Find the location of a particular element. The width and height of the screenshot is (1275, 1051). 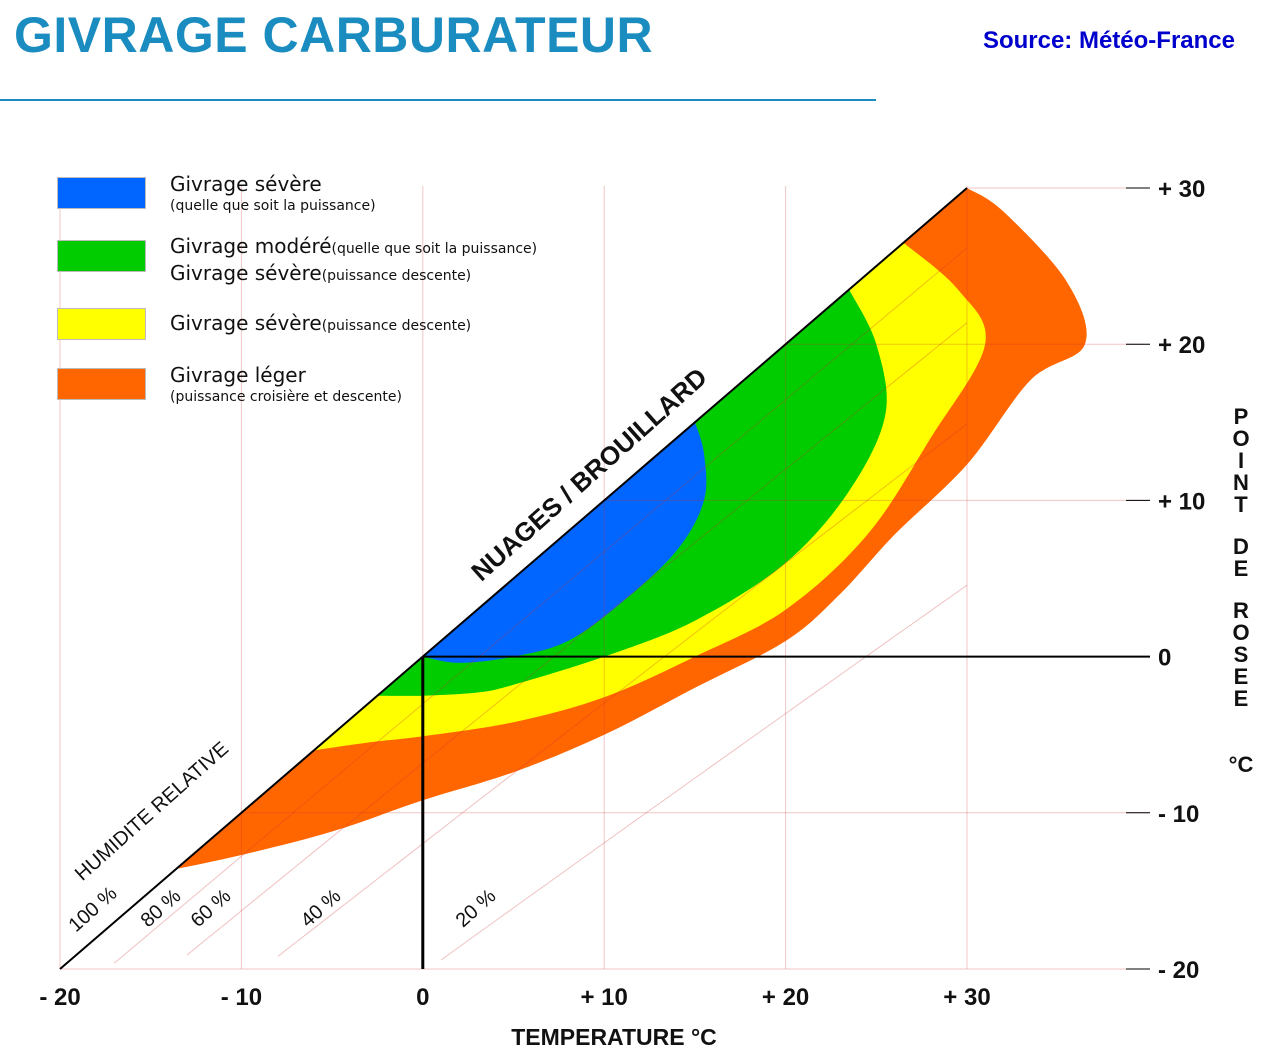

y-tick-label: + 20 is located at coordinates (1181, 345).